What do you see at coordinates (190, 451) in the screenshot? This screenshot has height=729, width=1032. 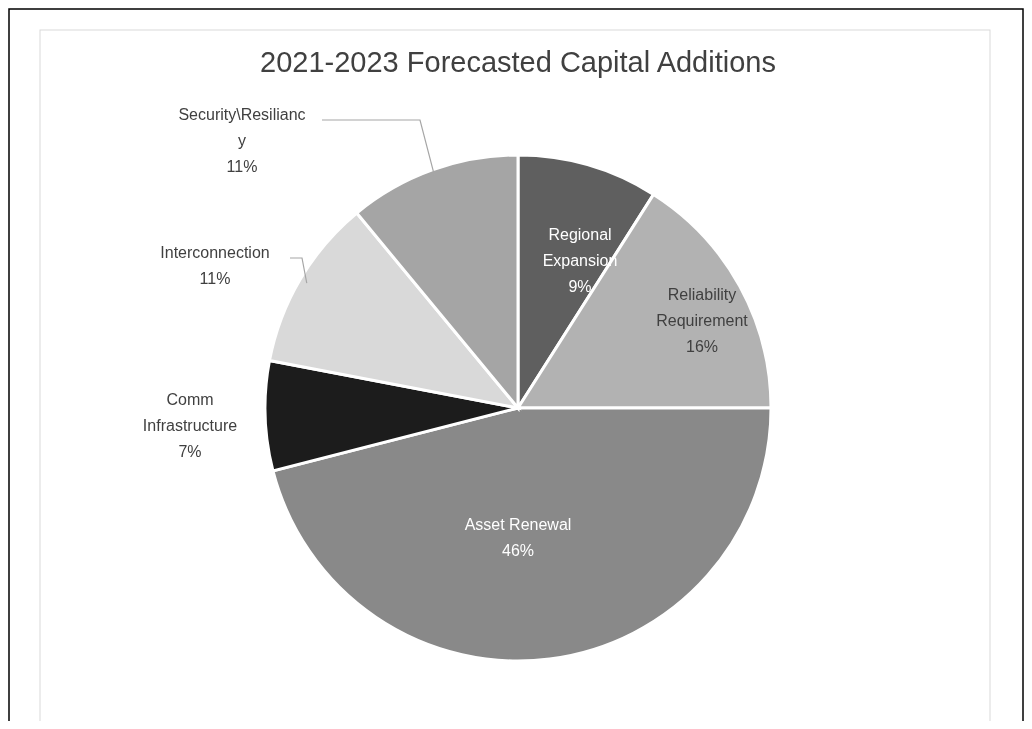 I see `data-label: 7%` at bounding box center [190, 451].